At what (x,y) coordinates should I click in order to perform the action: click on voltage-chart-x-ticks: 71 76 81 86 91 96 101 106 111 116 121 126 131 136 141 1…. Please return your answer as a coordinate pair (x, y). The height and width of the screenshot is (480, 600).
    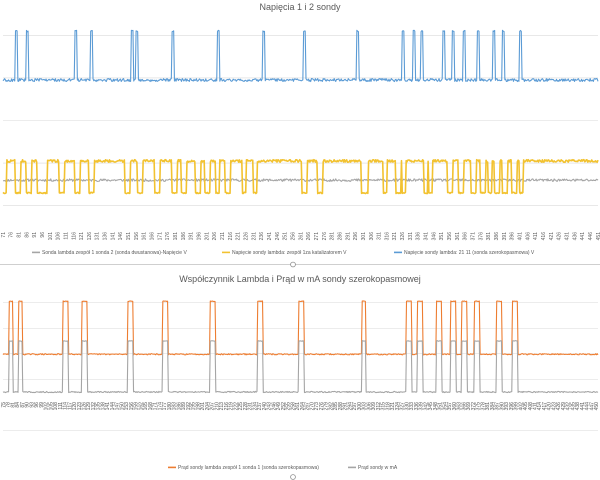
    Looking at the image, I should click on (300, 236).